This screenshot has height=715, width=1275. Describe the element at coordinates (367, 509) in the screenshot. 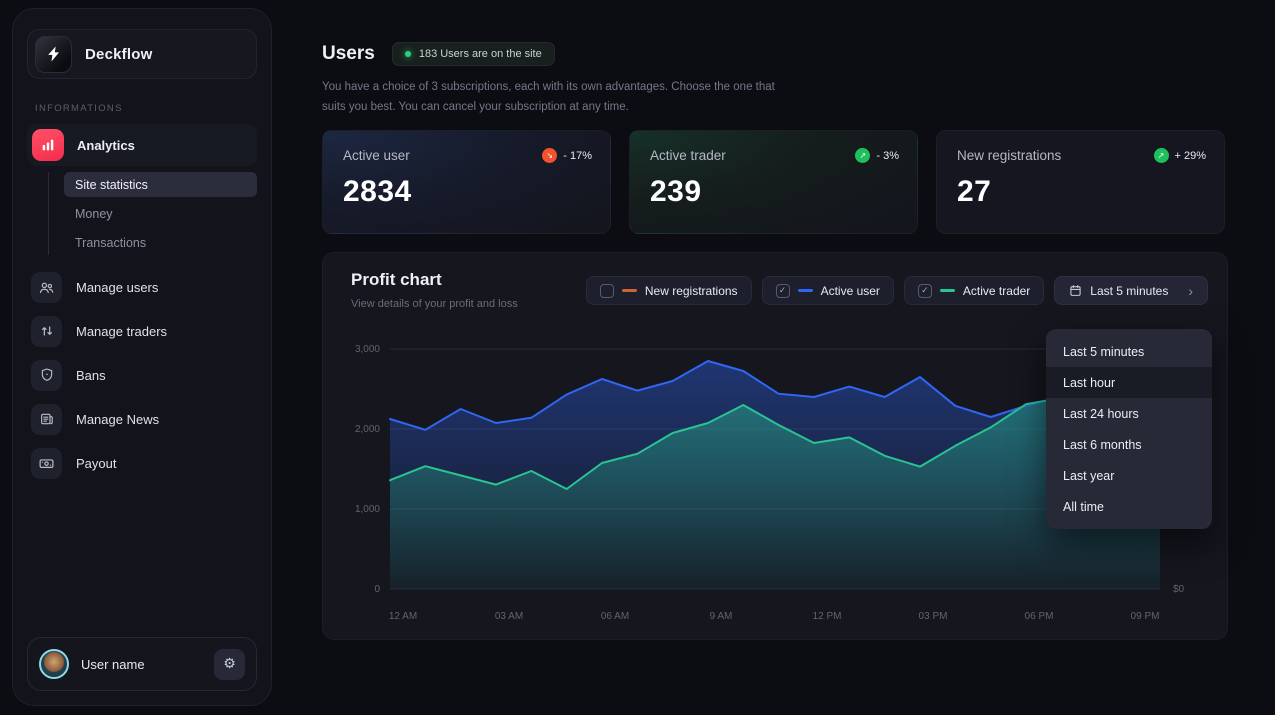

I see `svg-text: 1,000` at that location.